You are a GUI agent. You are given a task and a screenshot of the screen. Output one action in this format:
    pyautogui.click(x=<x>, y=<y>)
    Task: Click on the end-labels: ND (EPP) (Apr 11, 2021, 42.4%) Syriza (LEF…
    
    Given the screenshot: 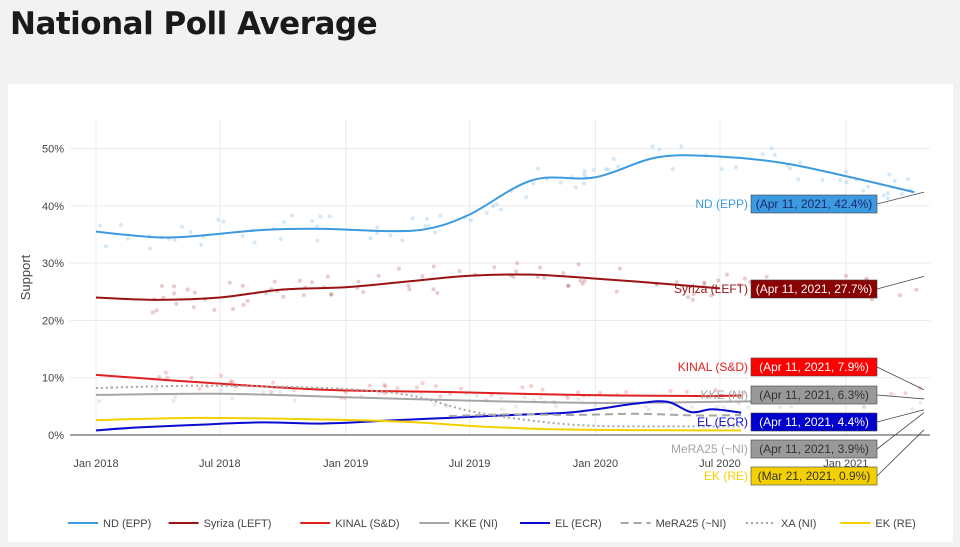 What is the action you would take?
    pyautogui.click(x=798, y=338)
    